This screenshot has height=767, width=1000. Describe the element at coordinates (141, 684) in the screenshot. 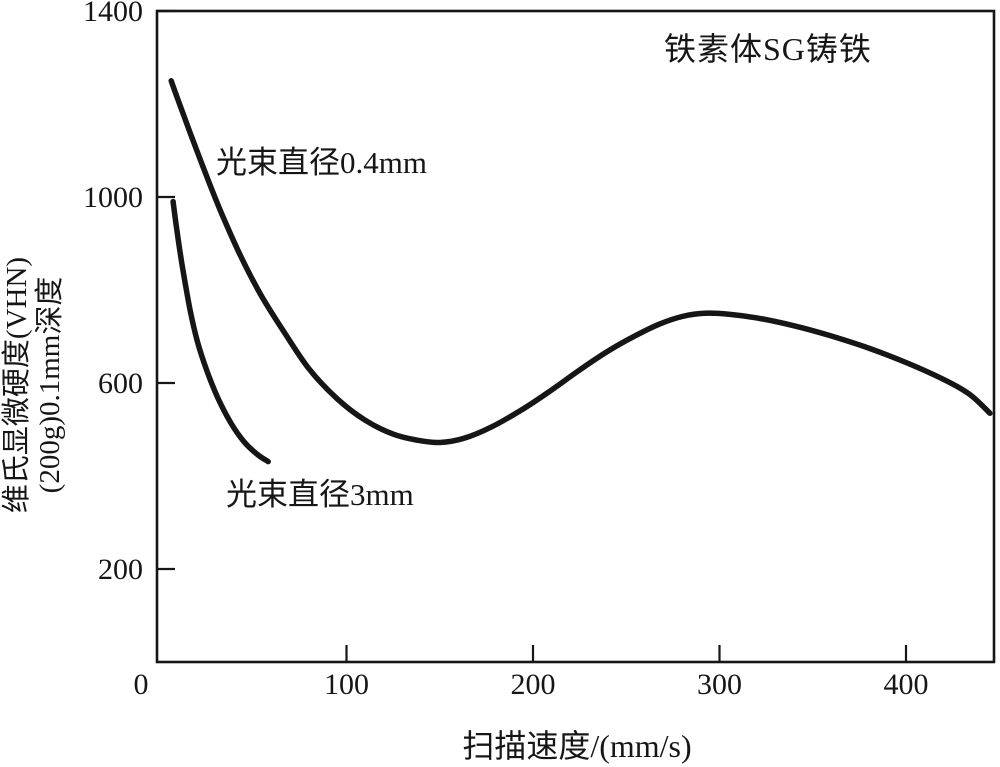

I see `x-tick-label-0: 0` at that location.